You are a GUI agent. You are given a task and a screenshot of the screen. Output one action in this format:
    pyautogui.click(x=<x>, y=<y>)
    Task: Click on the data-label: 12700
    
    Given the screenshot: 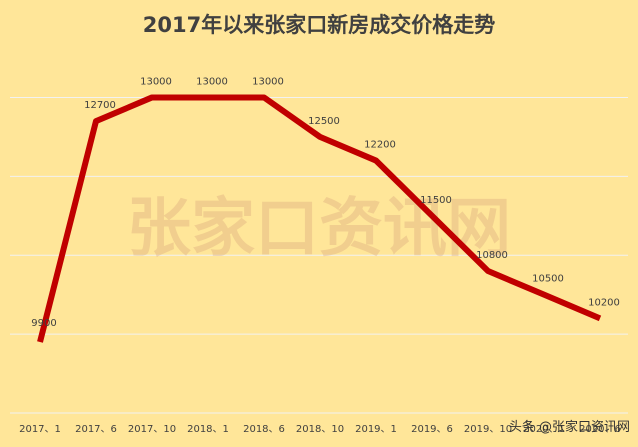 What is the action you would take?
    pyautogui.click(x=100, y=105)
    